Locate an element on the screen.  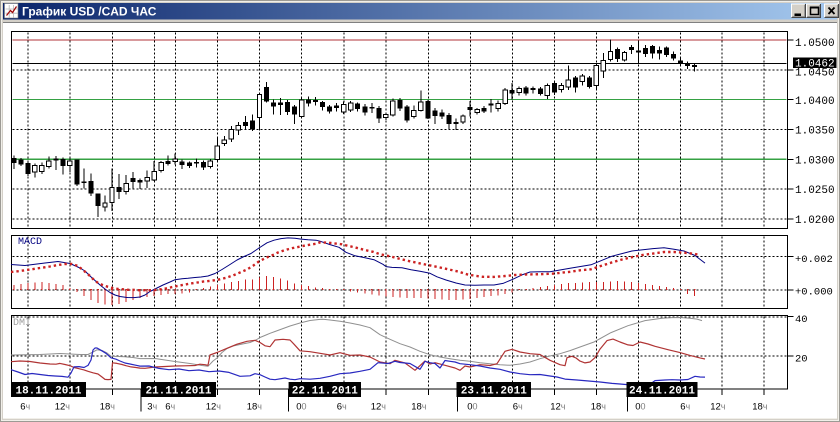
svg-text: +0.002 is located at coordinates (814, 260).